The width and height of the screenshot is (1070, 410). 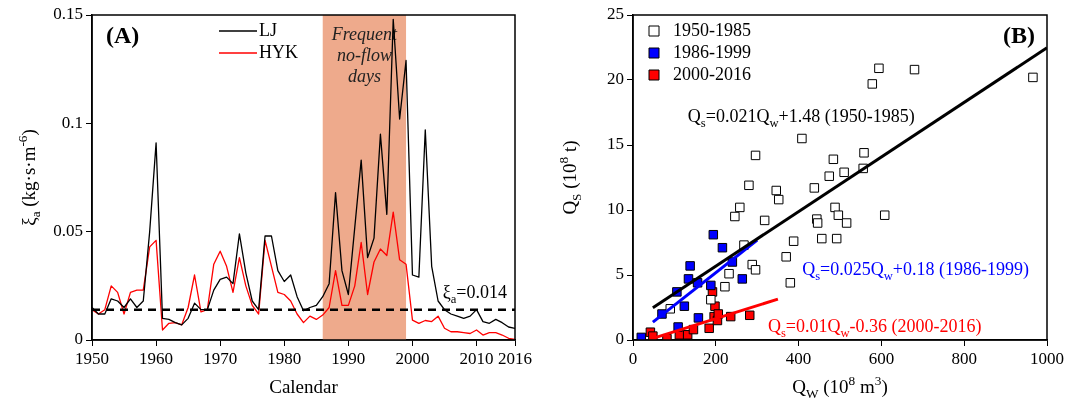 What do you see at coordinates (68, 231) in the screenshot?
I see `y-tick-label: 0.05` at bounding box center [68, 231].